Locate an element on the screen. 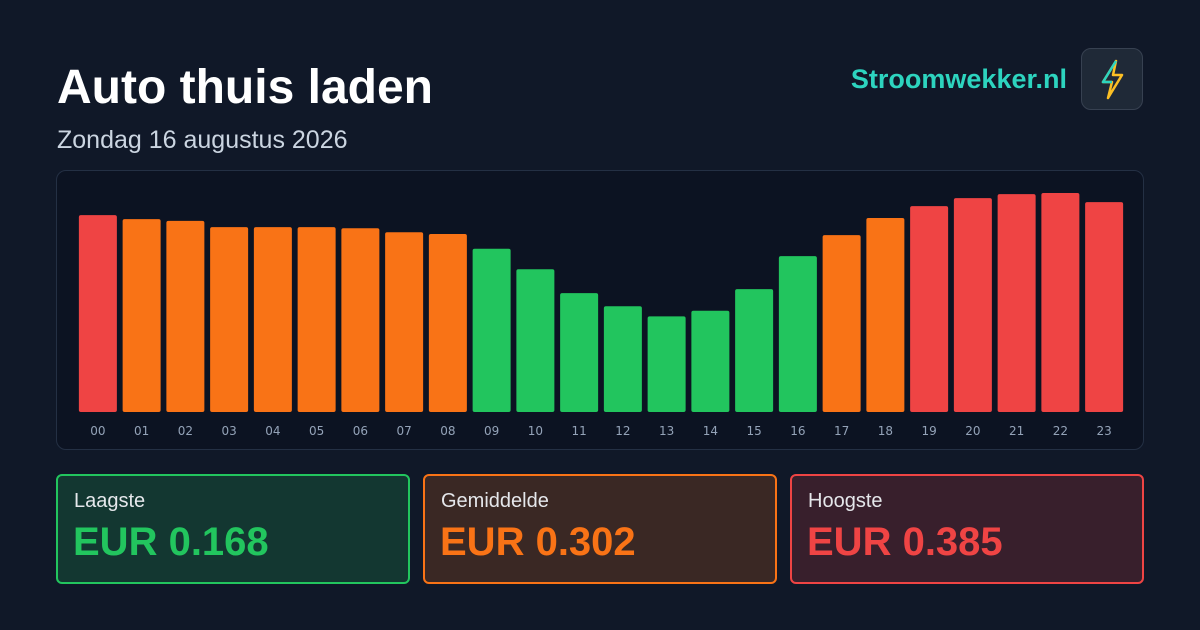  stat-label: Laagste is located at coordinates (110, 501).